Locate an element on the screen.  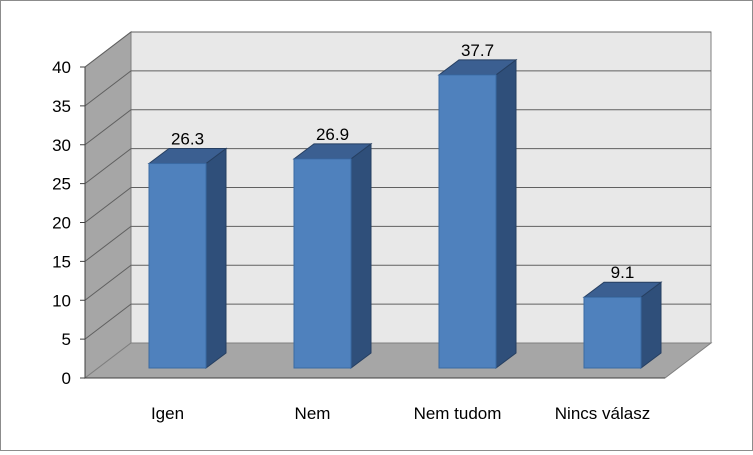
y-tick-label: 15 is located at coordinates (61, 261).